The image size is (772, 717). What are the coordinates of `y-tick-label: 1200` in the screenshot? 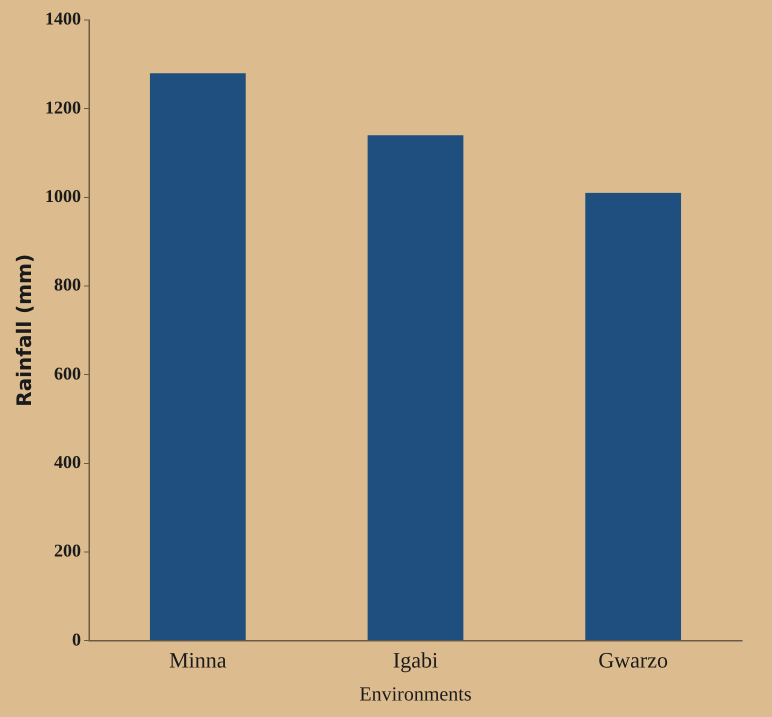 It's located at (63, 107).